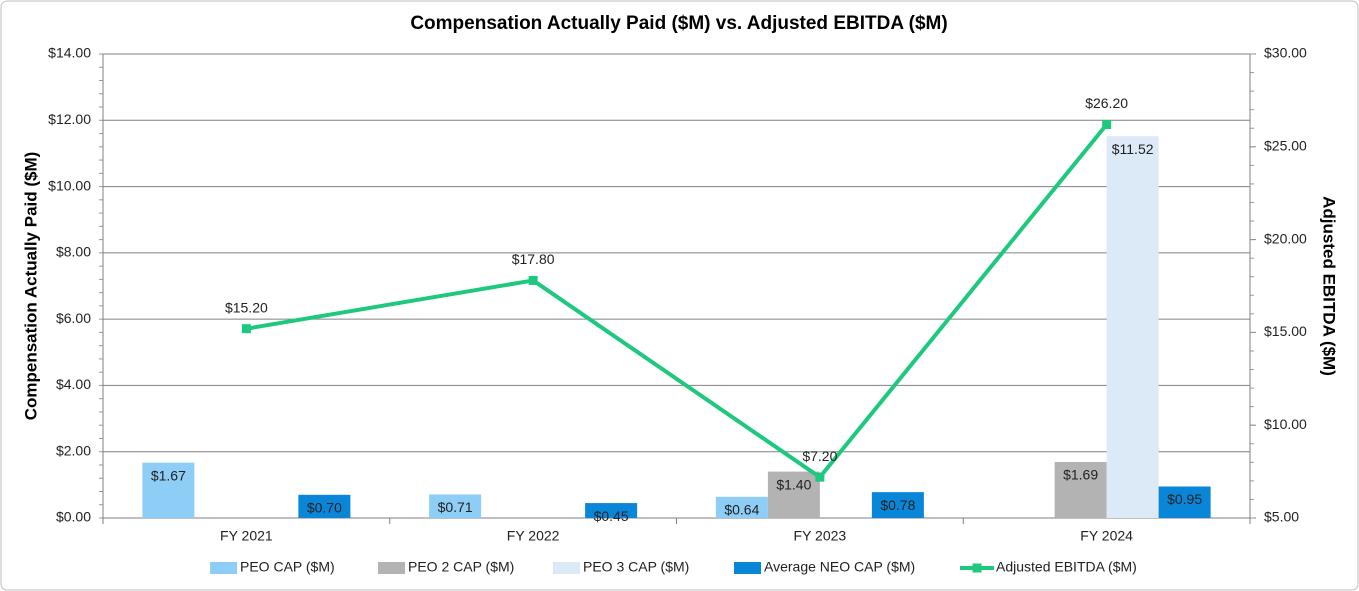 This screenshot has width=1359, height=591. What do you see at coordinates (1080, 475) in the screenshot?
I see `data-label: $1.69` at bounding box center [1080, 475].